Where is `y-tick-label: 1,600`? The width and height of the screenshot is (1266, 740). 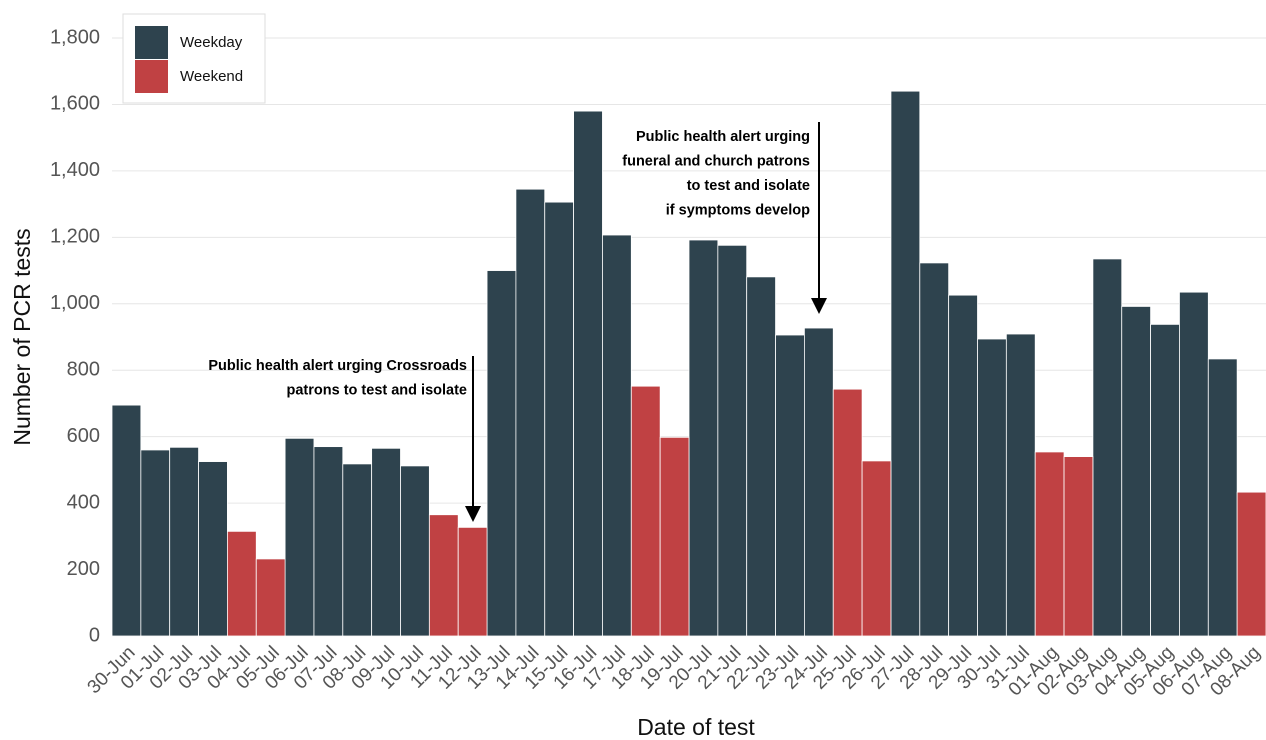
y-tick-label: 1,600 is located at coordinates (75, 104).